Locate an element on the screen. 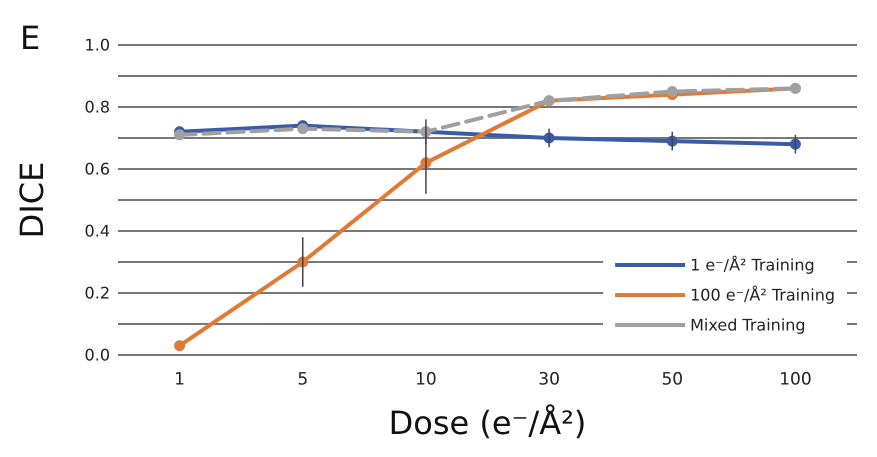  y-tick-label: 0.4 is located at coordinates (97, 231).